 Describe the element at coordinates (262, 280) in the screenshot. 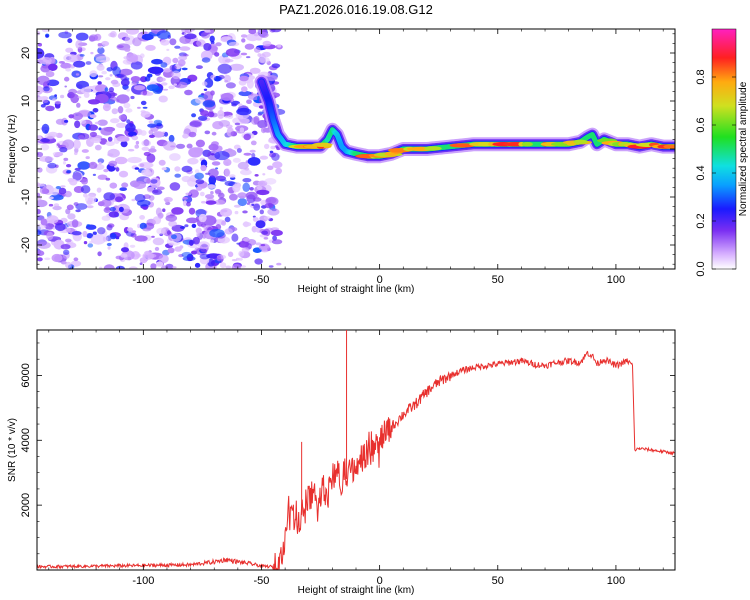

I see `x-tick-label: -50` at that location.